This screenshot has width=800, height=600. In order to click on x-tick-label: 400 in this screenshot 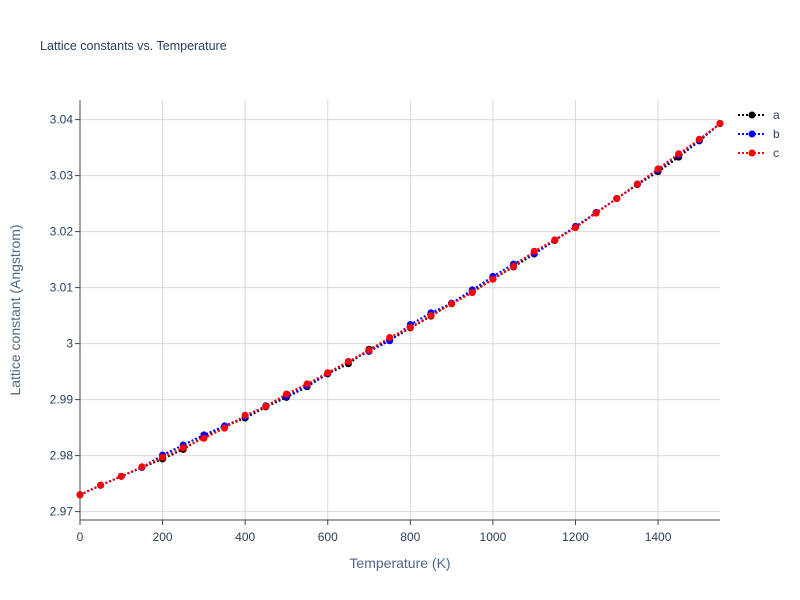, I will do `click(245, 537)`.